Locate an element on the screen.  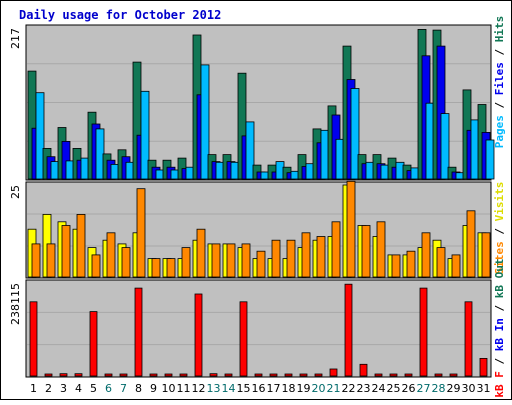
side-label-part: Sites is located at coordinates (499, 257).